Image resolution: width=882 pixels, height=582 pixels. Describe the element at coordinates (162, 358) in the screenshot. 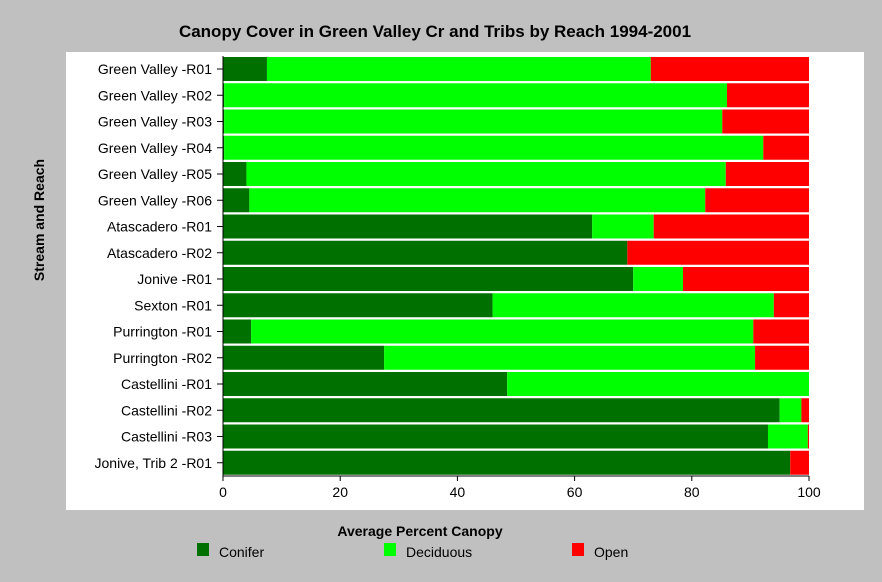

I see `category-label: Purrington -R02` at that location.